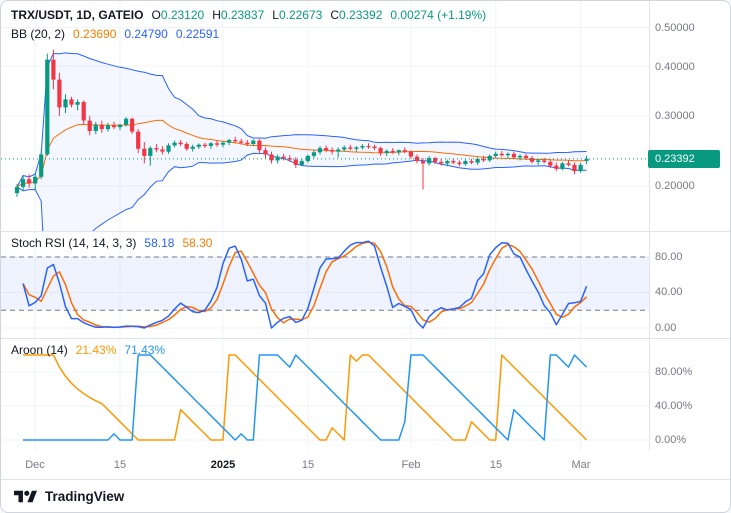 The height and width of the screenshot is (513, 731). What do you see at coordinates (39, 350) in the screenshot?
I see `aroon-title: Aroon (14)` at bounding box center [39, 350].